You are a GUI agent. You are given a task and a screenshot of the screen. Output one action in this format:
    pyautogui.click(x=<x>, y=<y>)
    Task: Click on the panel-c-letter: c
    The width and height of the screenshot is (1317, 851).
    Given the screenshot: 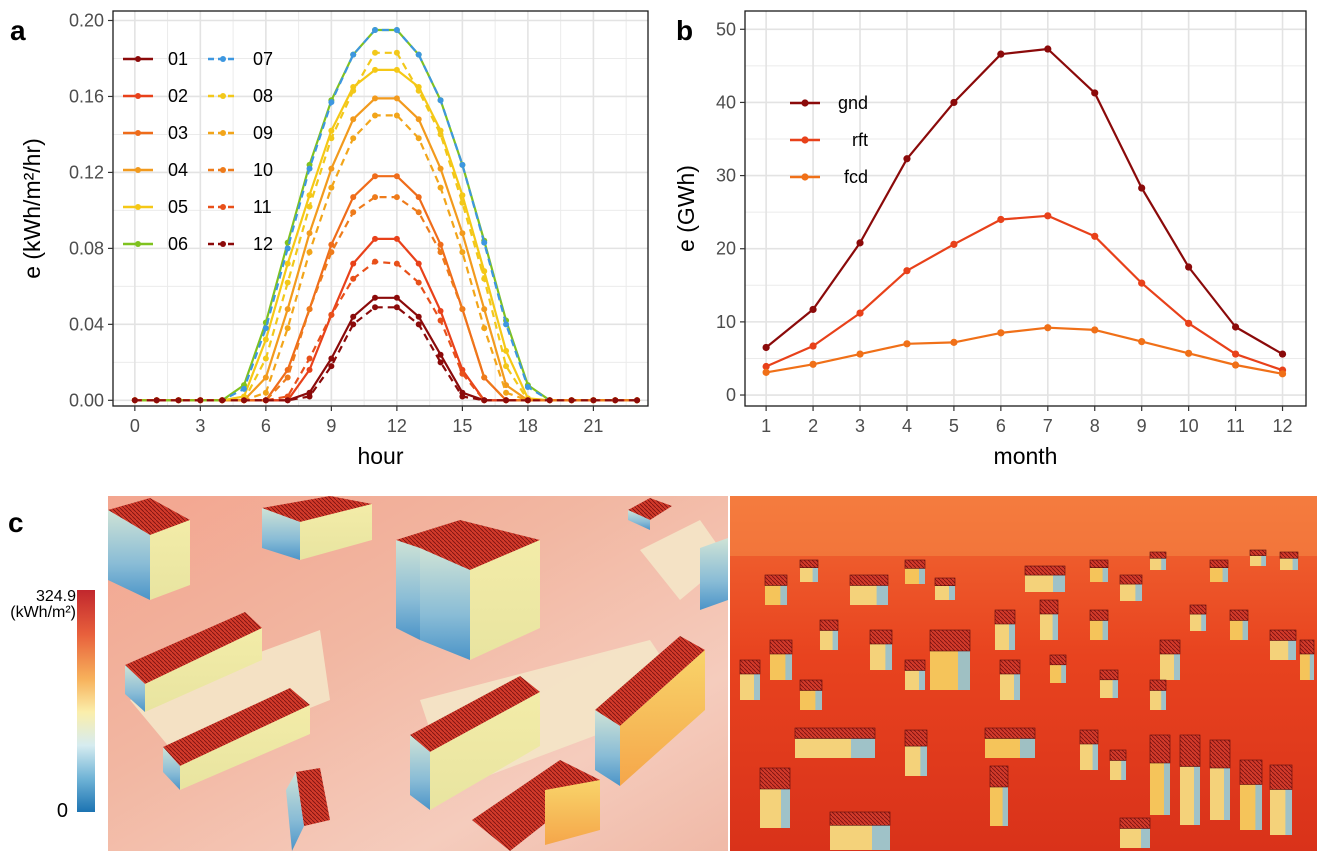 What is the action you would take?
    pyautogui.click(x=16, y=522)
    